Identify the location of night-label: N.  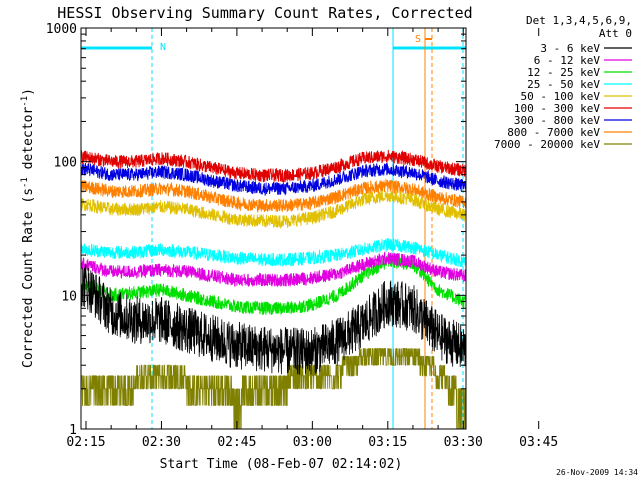
(163, 47).